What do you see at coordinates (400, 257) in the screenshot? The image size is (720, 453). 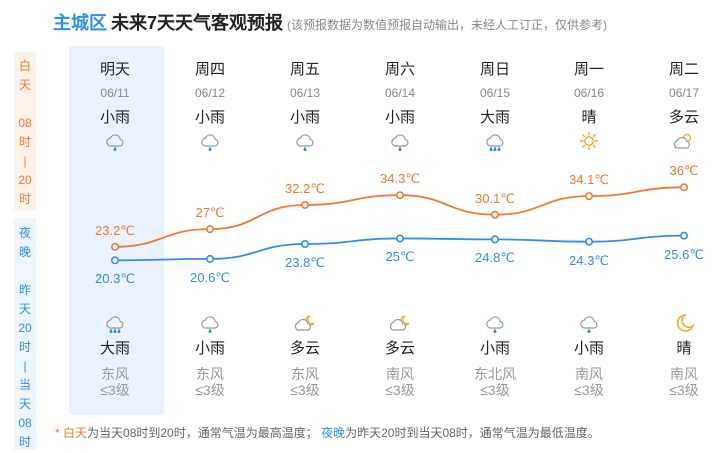 I see `low-temperature-label: 25℃` at bounding box center [400, 257].